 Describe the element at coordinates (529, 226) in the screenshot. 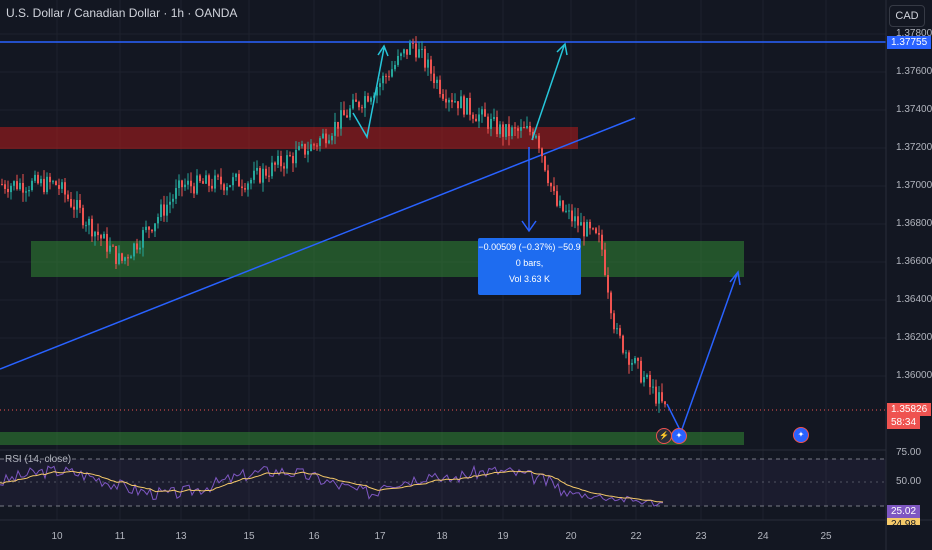

I see `measure-arrowhead` at that location.